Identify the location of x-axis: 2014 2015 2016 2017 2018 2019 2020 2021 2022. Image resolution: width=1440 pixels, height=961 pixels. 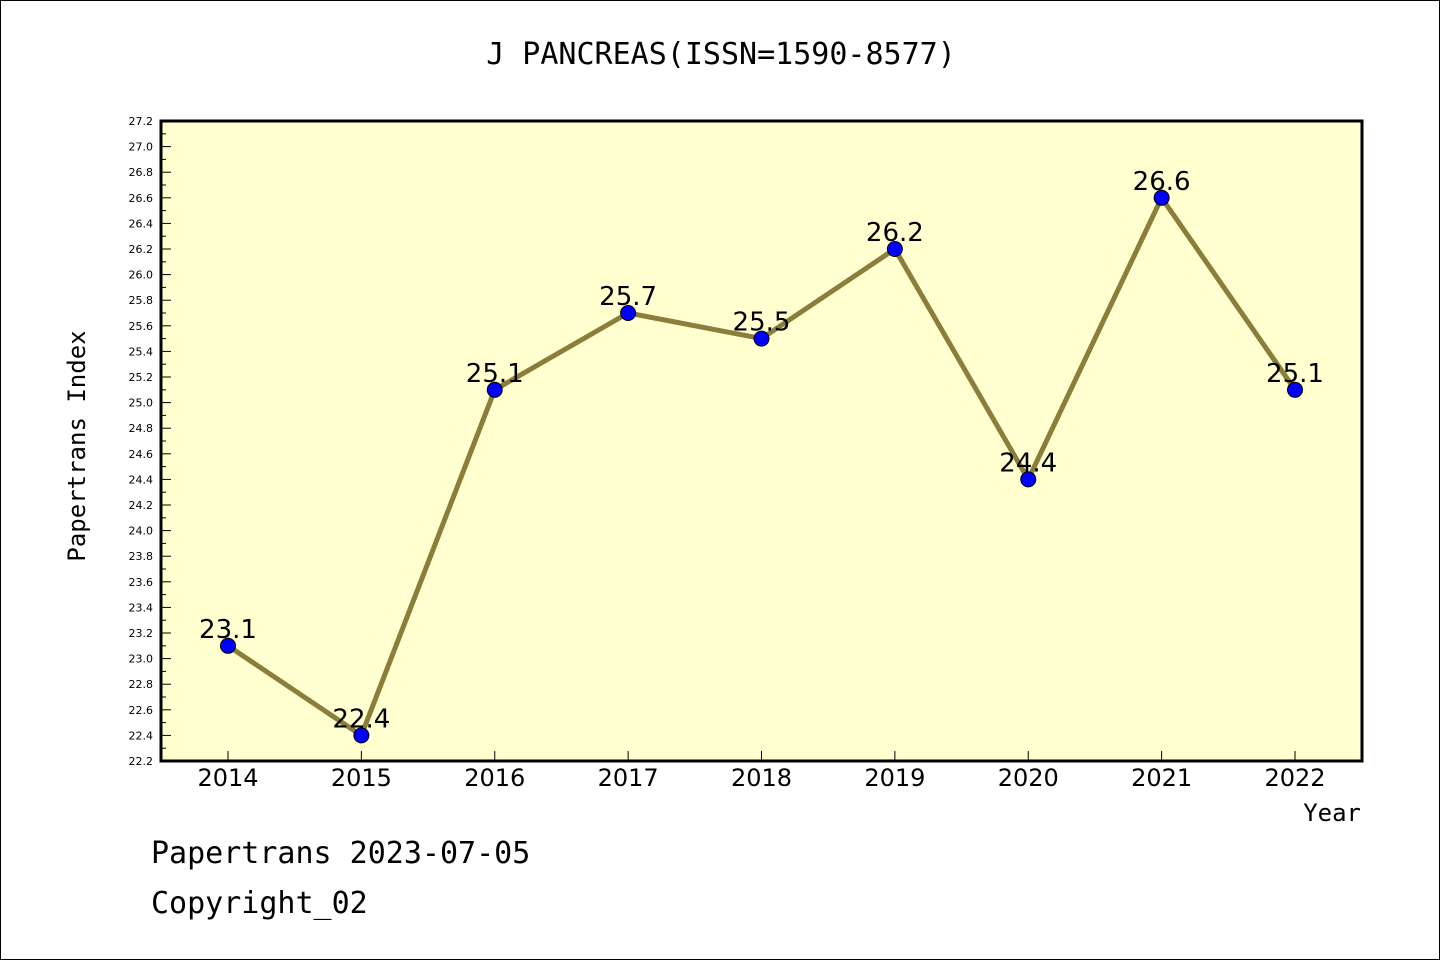
(761, 771).